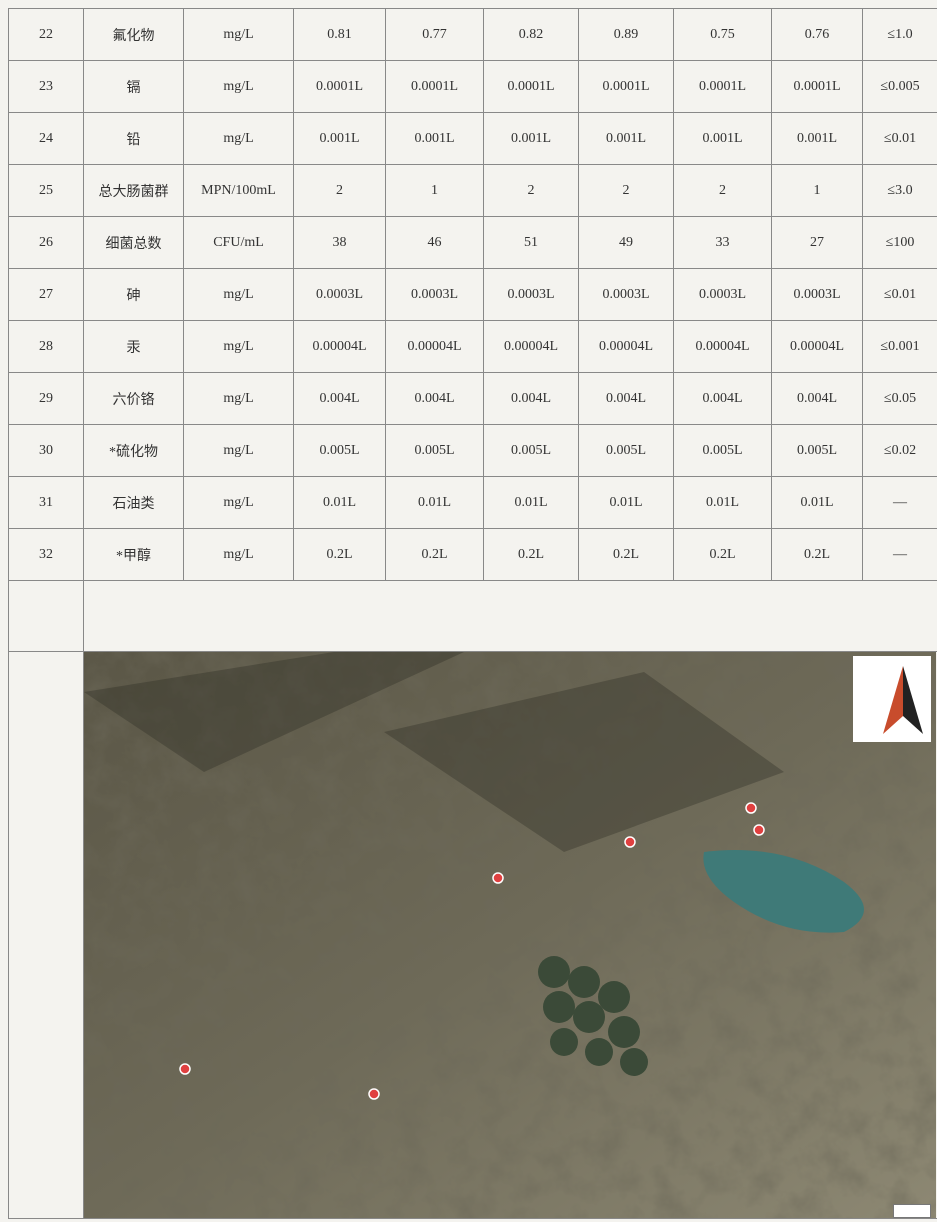 This screenshot has width=937, height=1222. I want to click on table-cell: 铅, so click(133, 138).